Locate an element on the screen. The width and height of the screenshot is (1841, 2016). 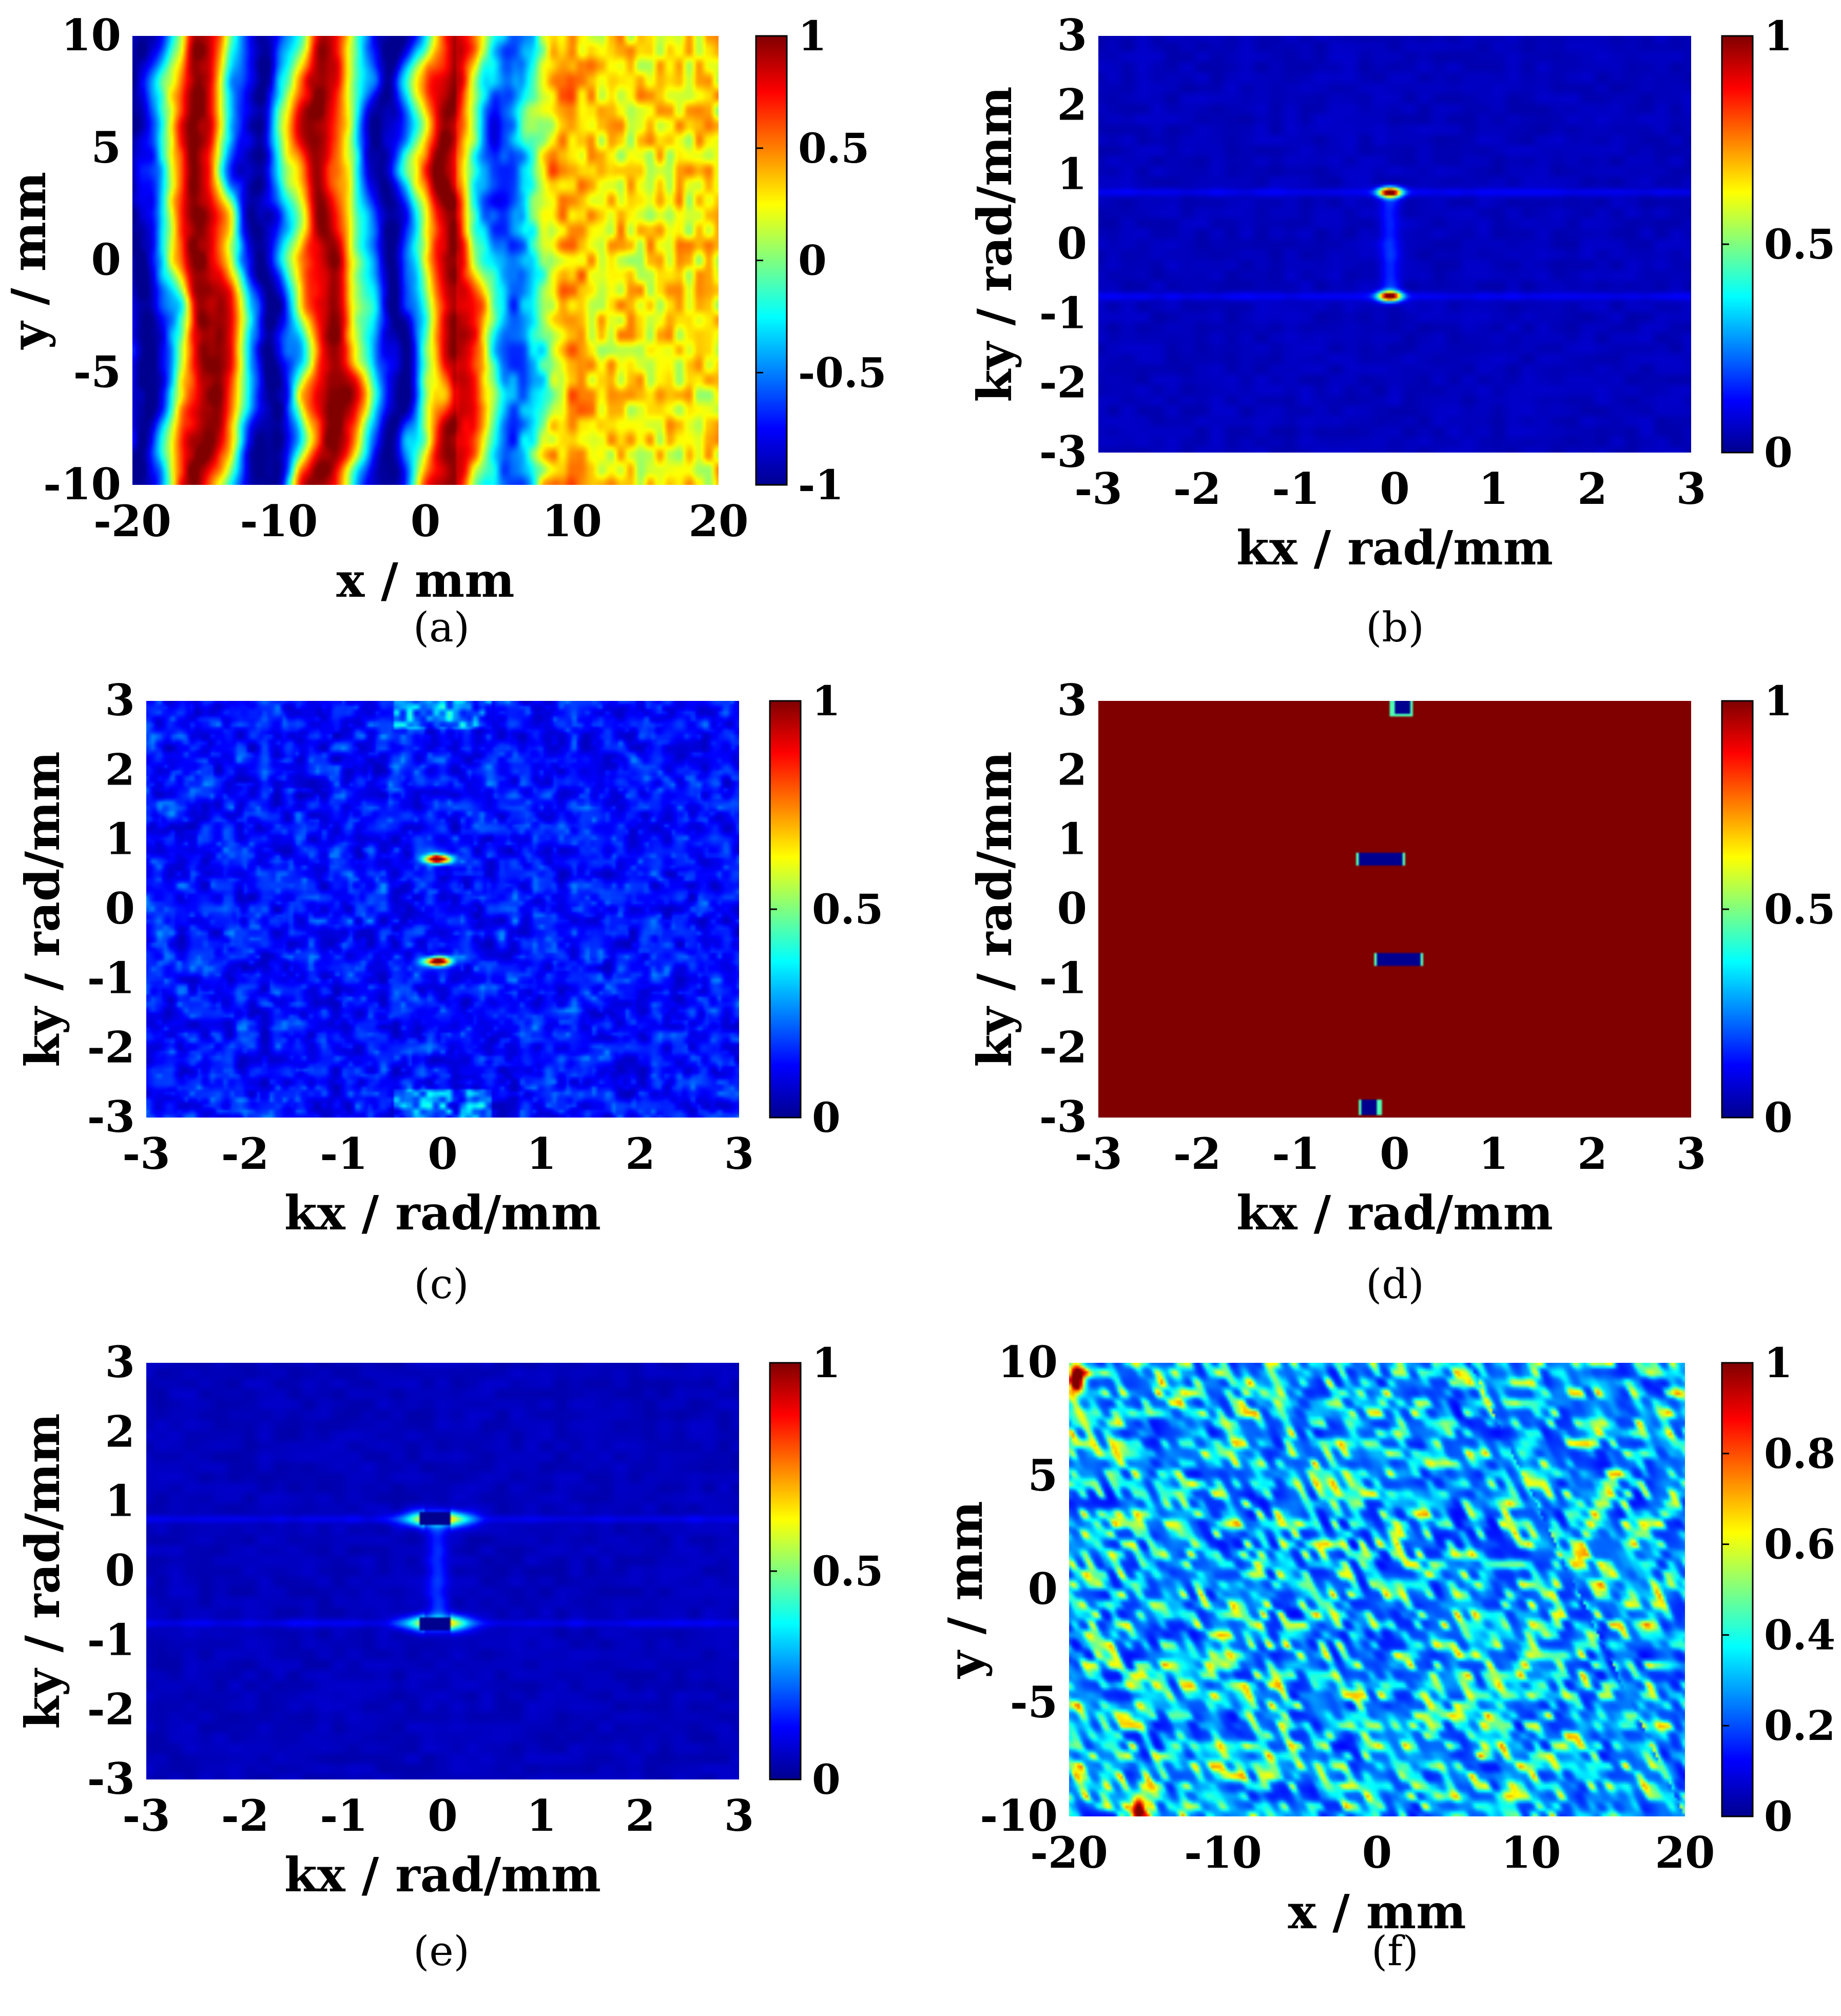
heatmap-f is located at coordinates (1377, 1590).